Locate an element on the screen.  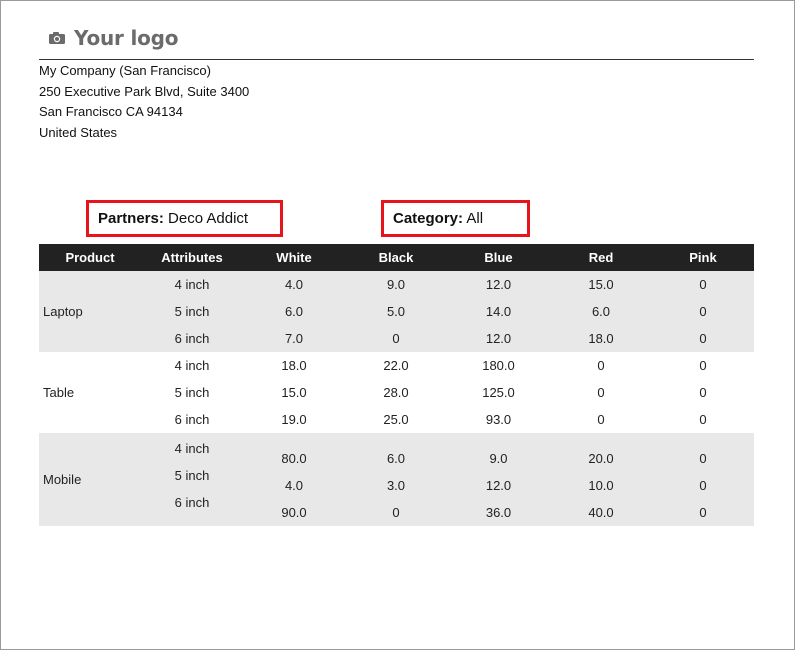
column-header-attributes: Attributes is located at coordinates (192, 257).